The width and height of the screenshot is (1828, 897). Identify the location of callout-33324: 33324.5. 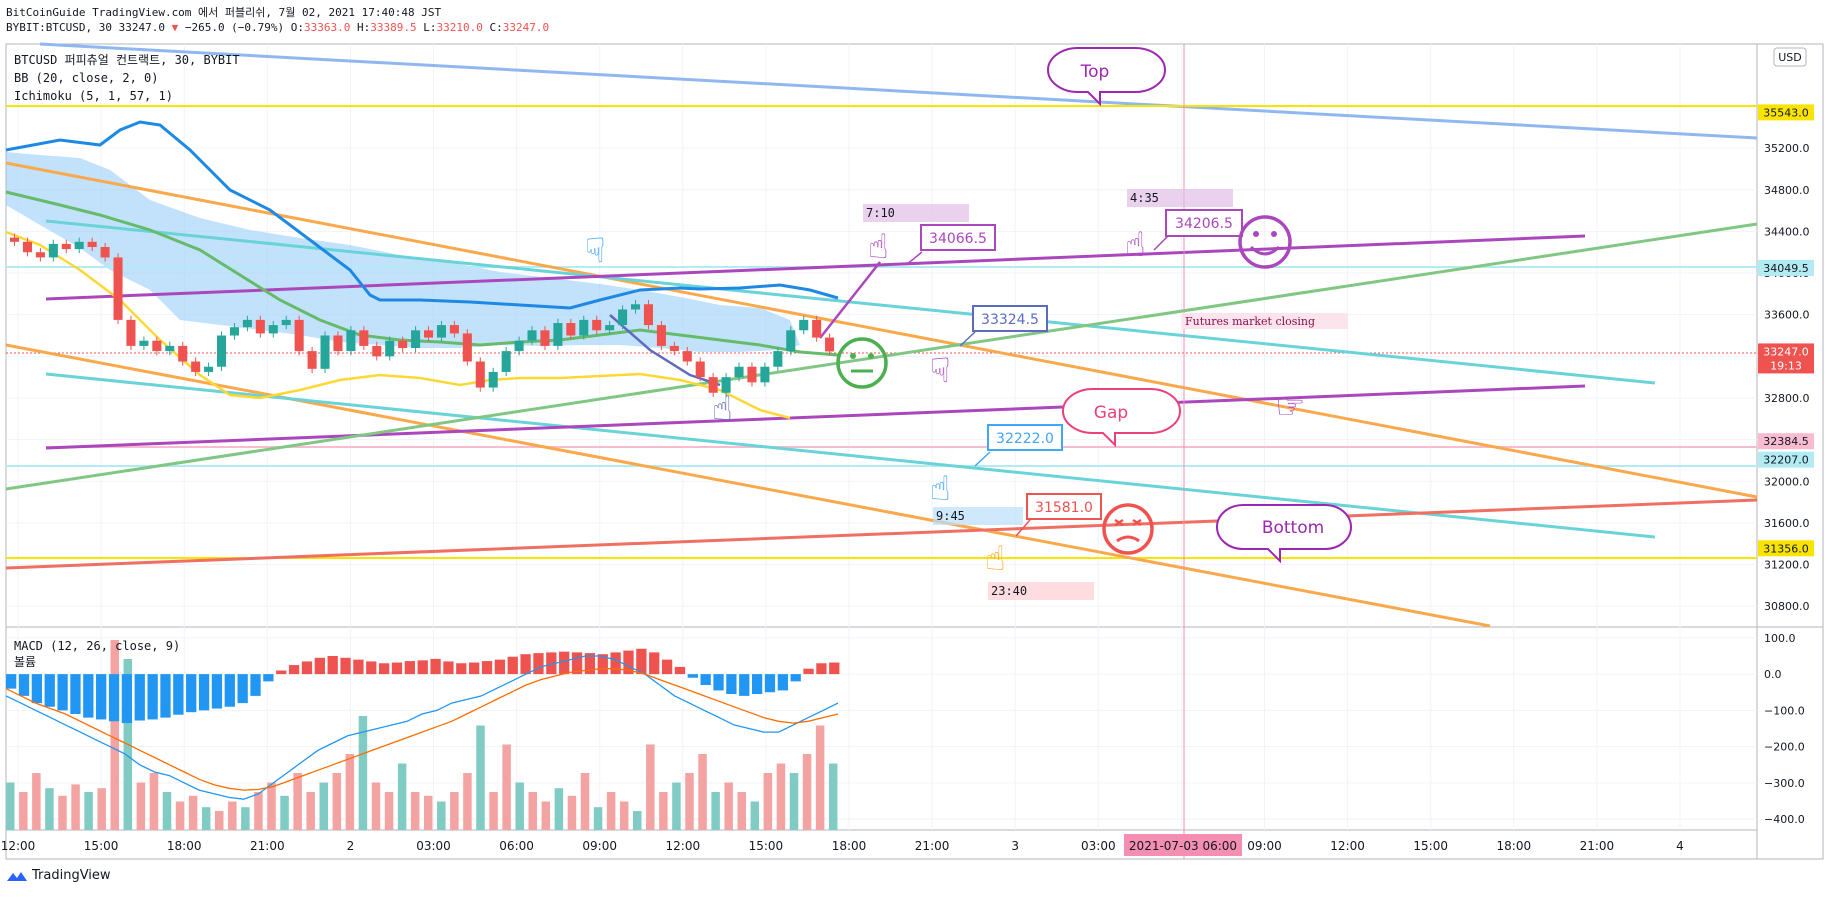
(1003, 326).